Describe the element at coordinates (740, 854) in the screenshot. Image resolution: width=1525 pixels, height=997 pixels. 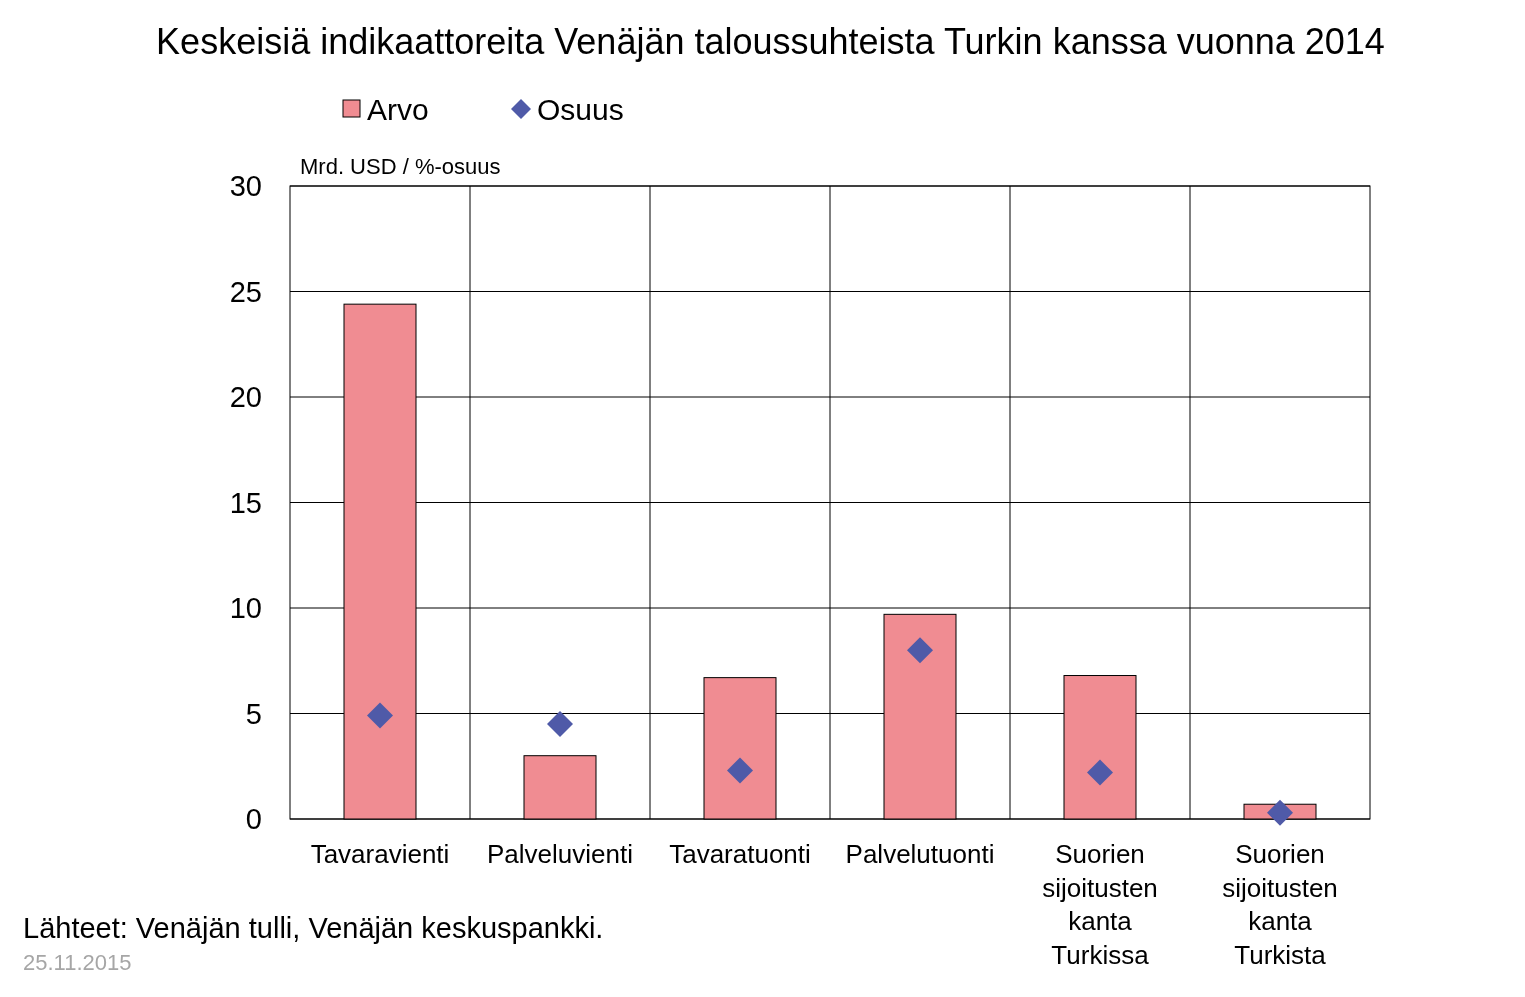
I see `x-tick-label: Tavaratuonti` at that location.